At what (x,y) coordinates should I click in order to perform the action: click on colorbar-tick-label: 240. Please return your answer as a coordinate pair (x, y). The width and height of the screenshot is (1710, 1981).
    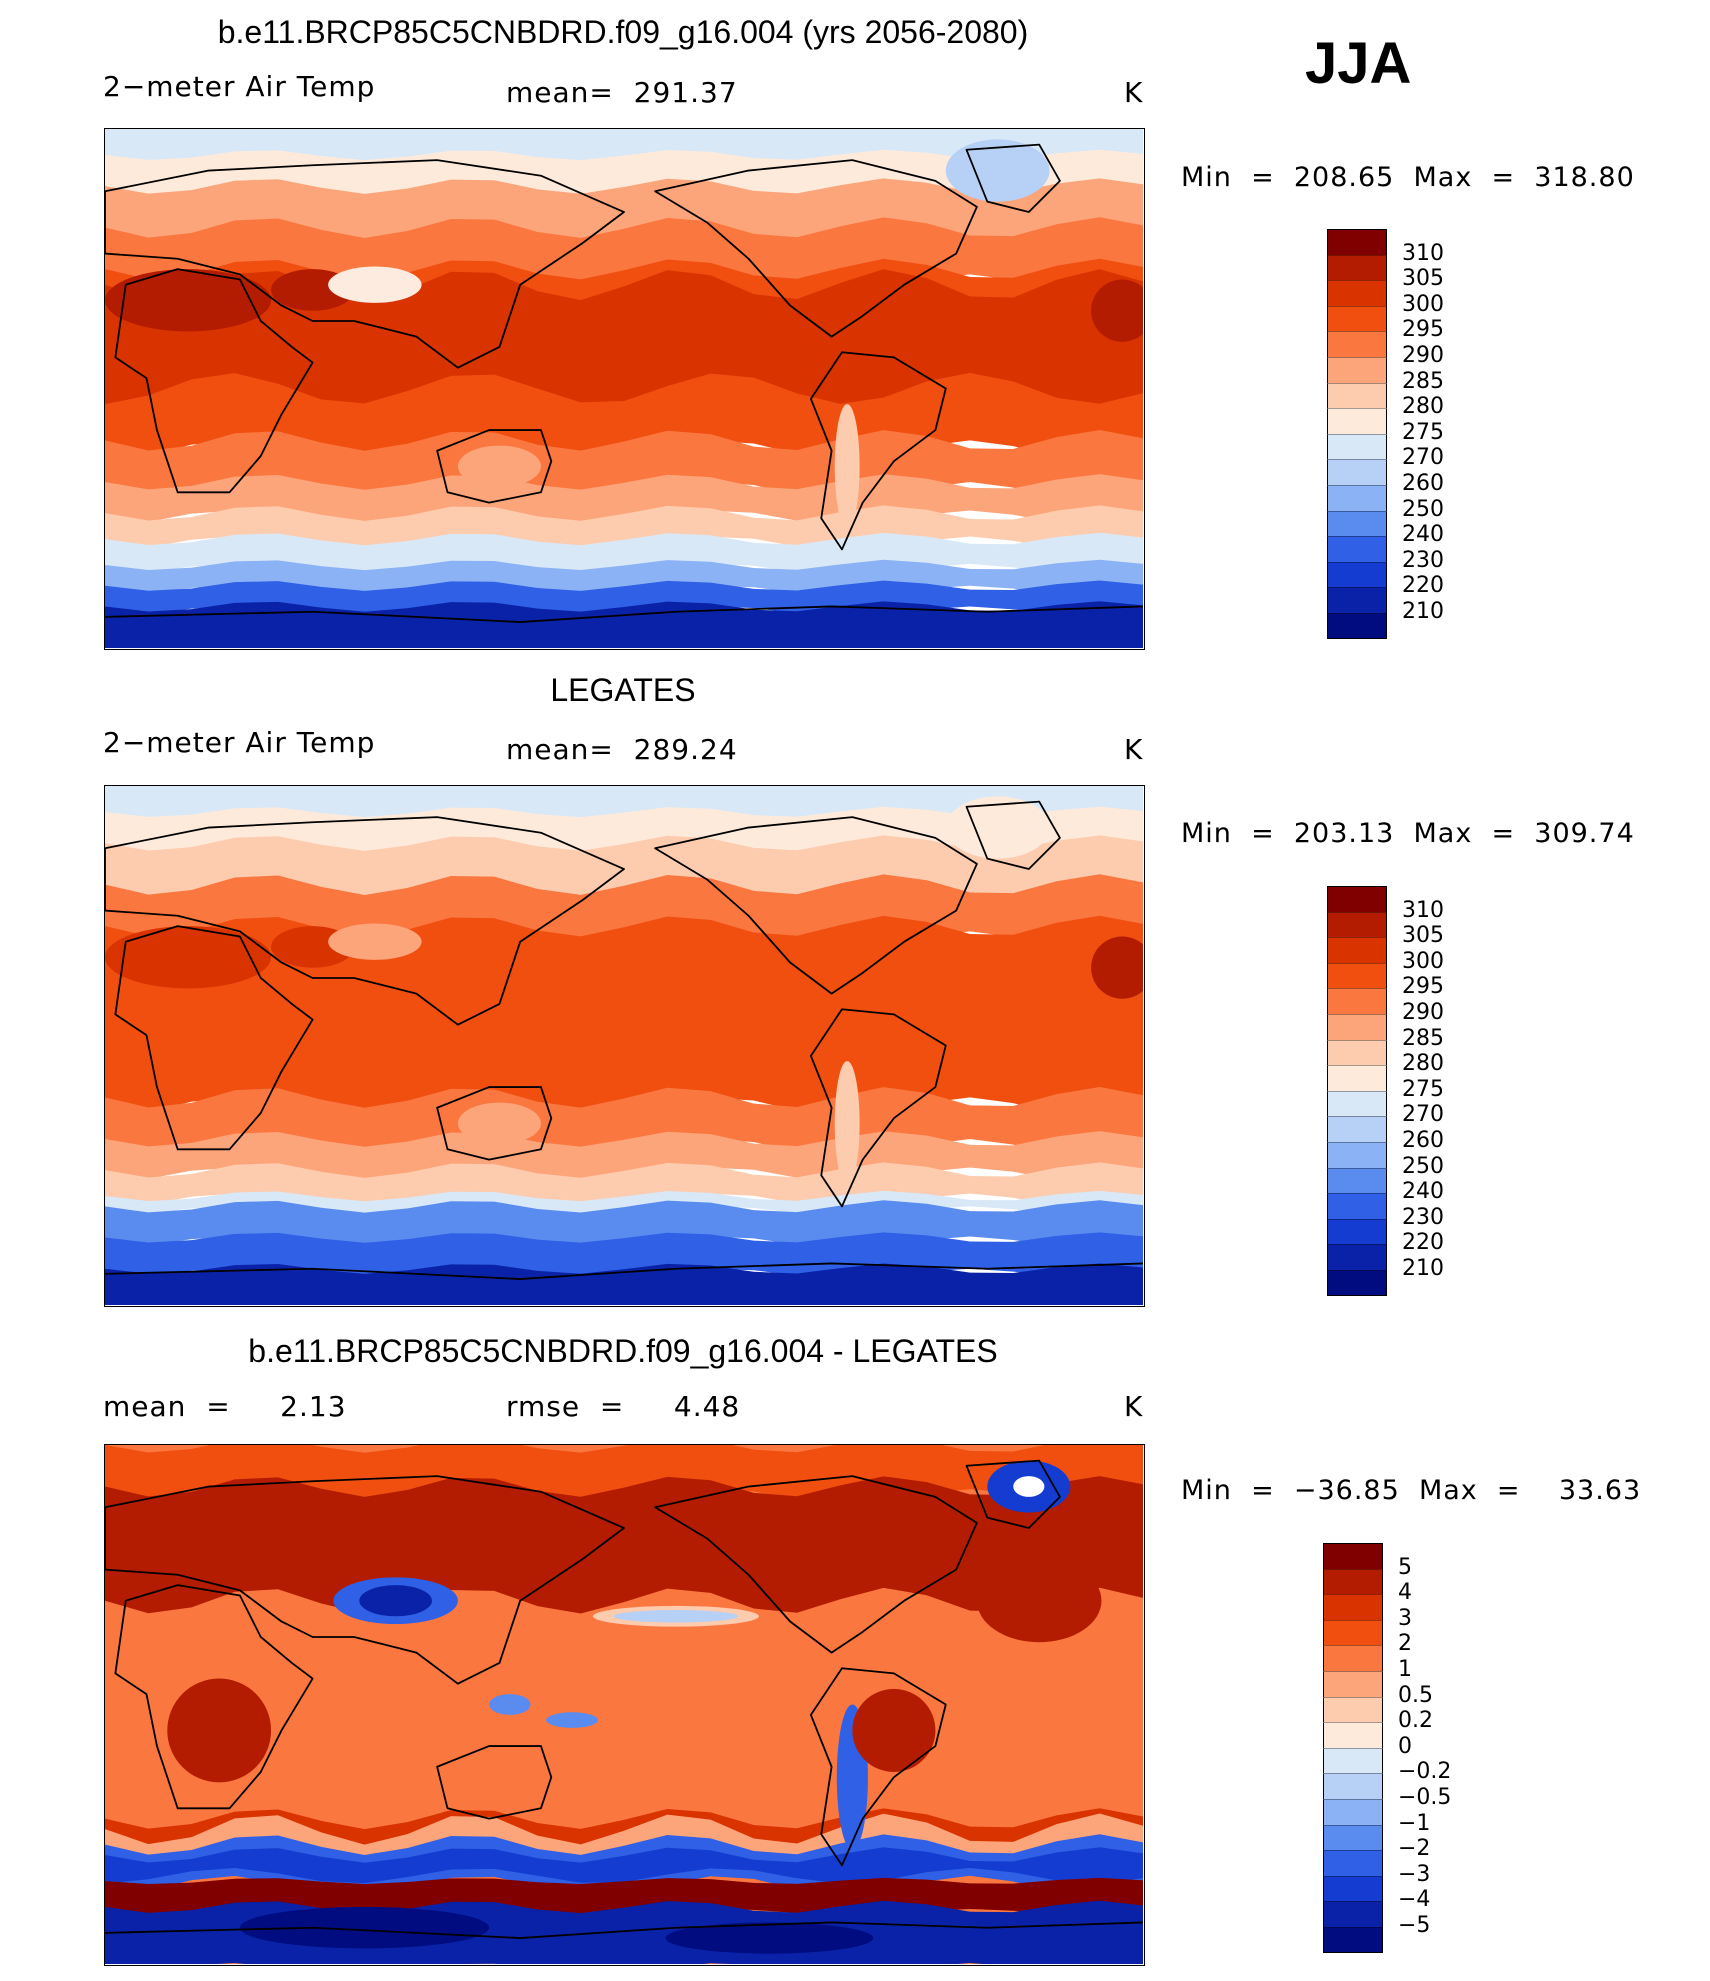
    Looking at the image, I should click on (1423, 535).